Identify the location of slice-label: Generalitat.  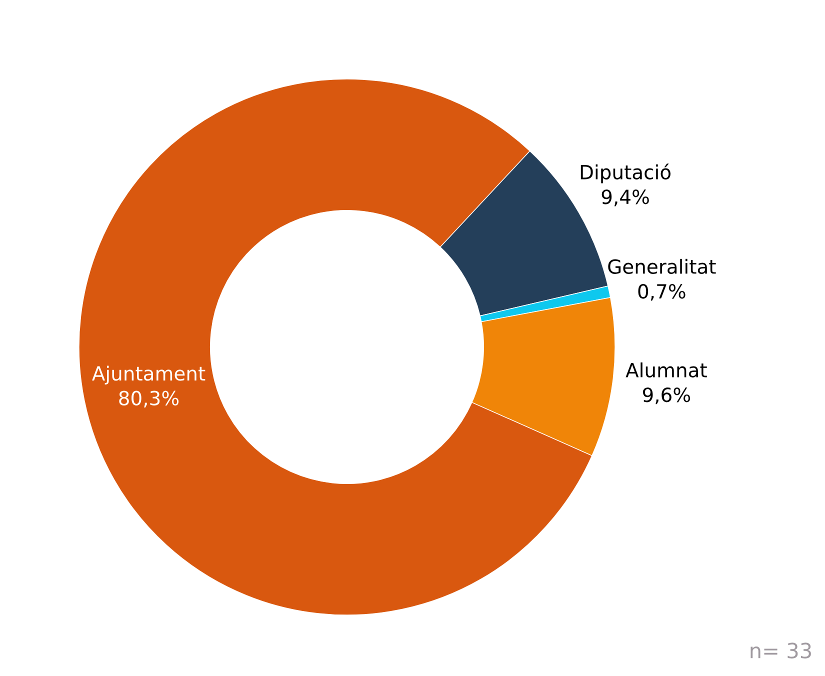
(662, 266).